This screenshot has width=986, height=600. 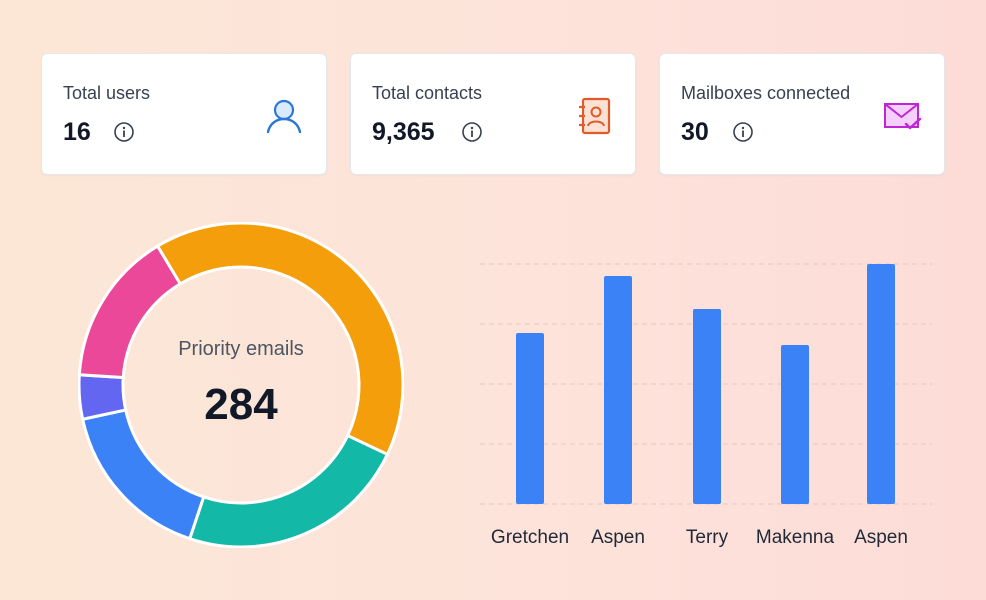 I want to click on total-contacts-title: Total contacts, so click(x=427, y=93).